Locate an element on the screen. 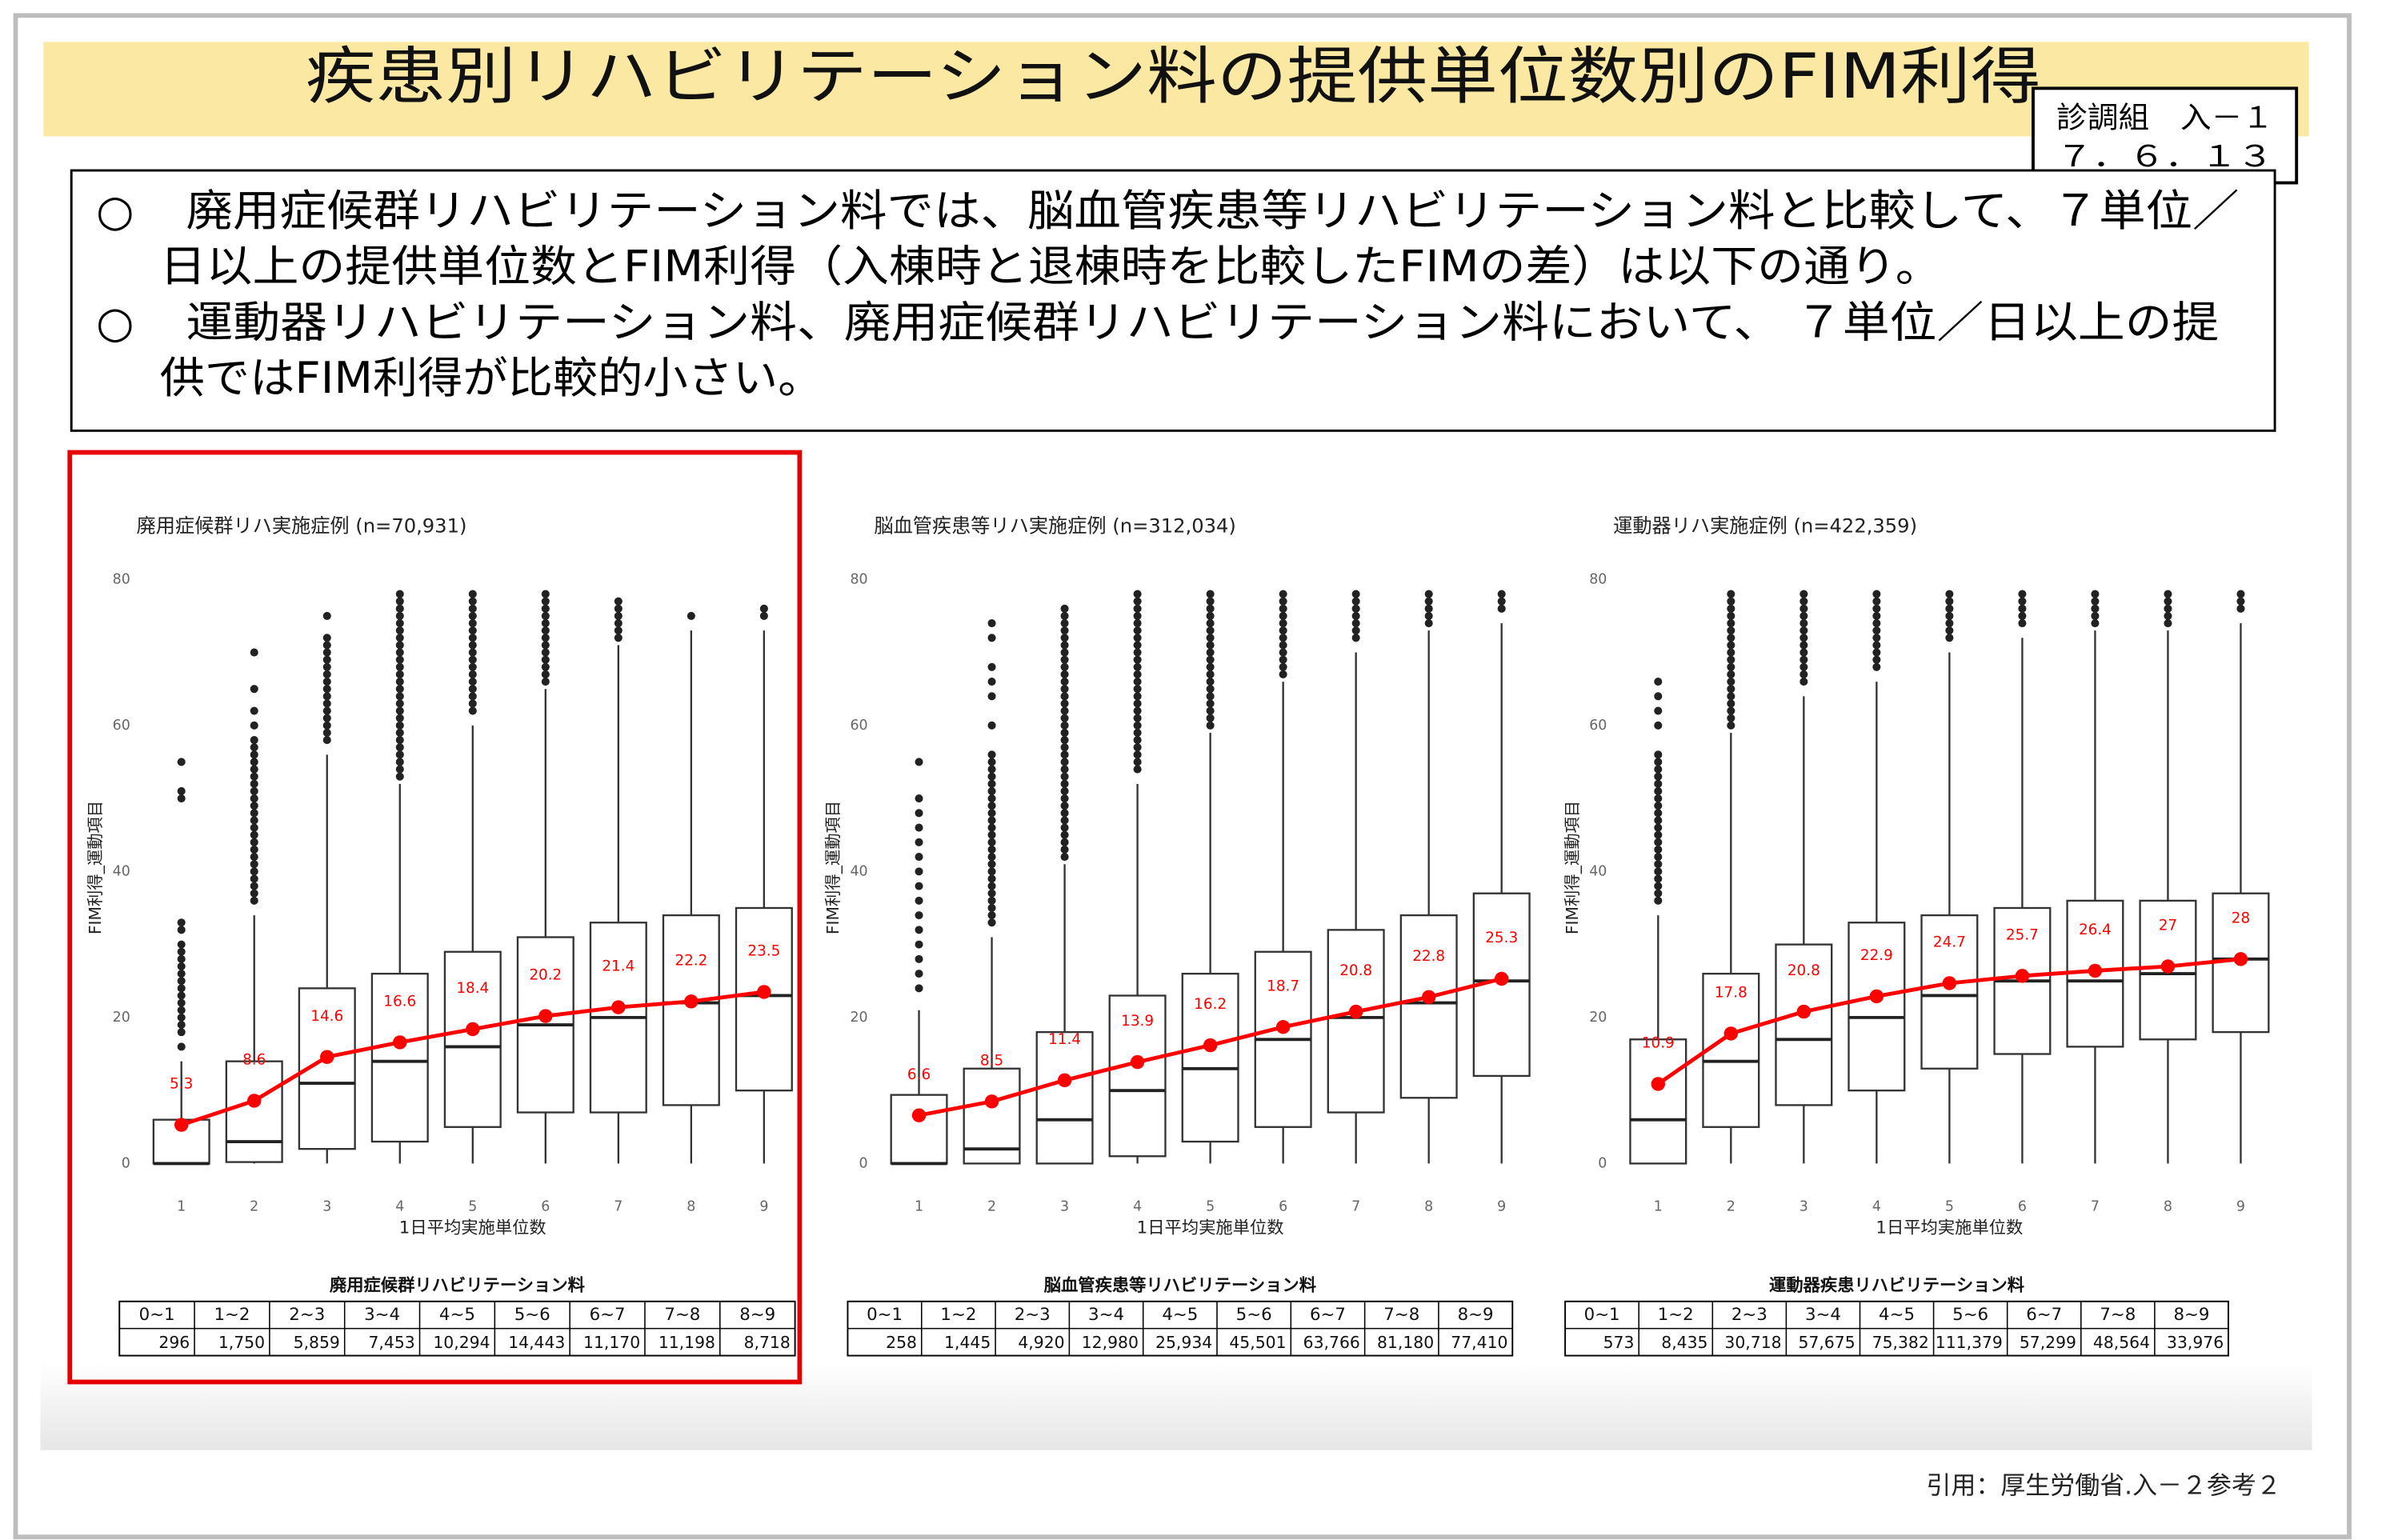 The width and height of the screenshot is (2402, 1540). mean-label: 22.2 is located at coordinates (691, 960).